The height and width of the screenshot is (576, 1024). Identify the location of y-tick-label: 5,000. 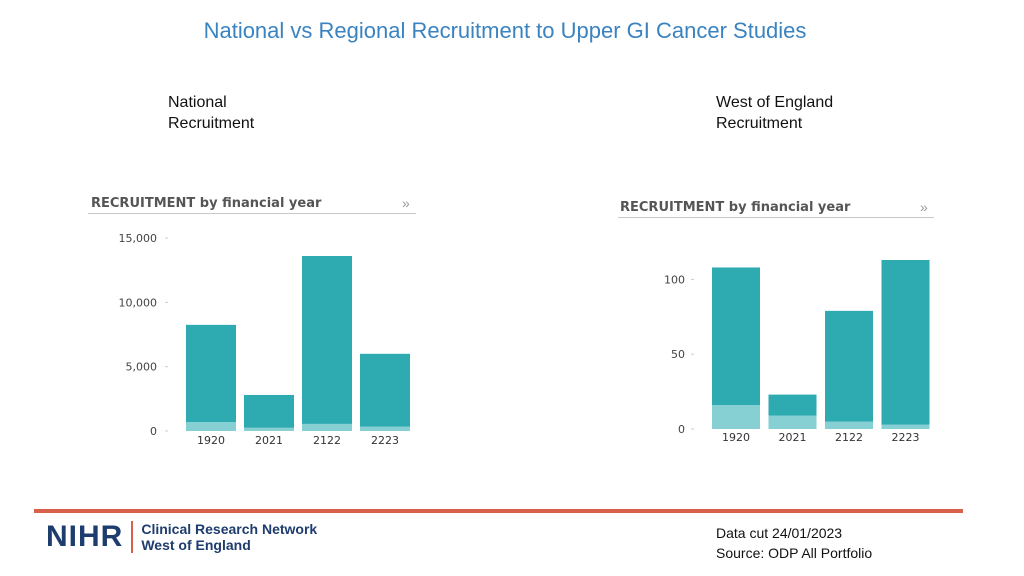
(142, 367).